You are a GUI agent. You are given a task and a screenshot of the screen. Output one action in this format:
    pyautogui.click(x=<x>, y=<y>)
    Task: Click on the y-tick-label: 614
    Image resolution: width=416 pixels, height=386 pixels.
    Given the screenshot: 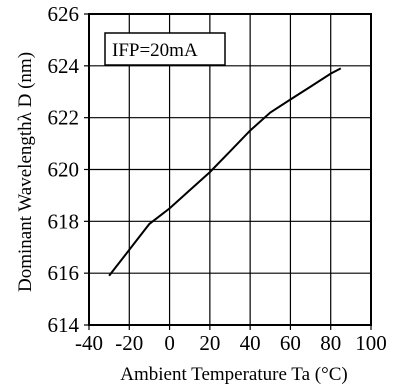 What is the action you would take?
    pyautogui.click(x=64, y=325)
    